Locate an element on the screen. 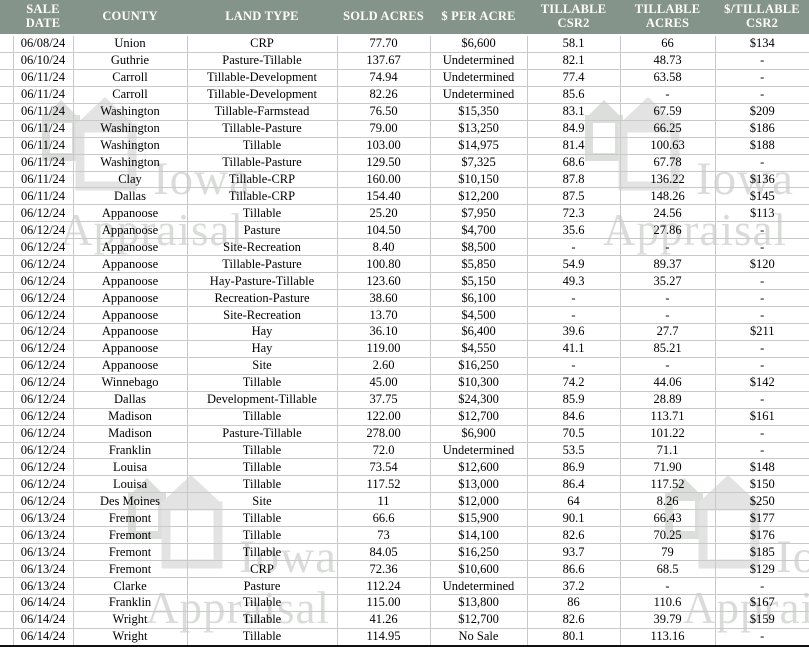 Image resolution: width=809 pixels, height=647 pixels. table-cell: 84.9 is located at coordinates (573, 129).